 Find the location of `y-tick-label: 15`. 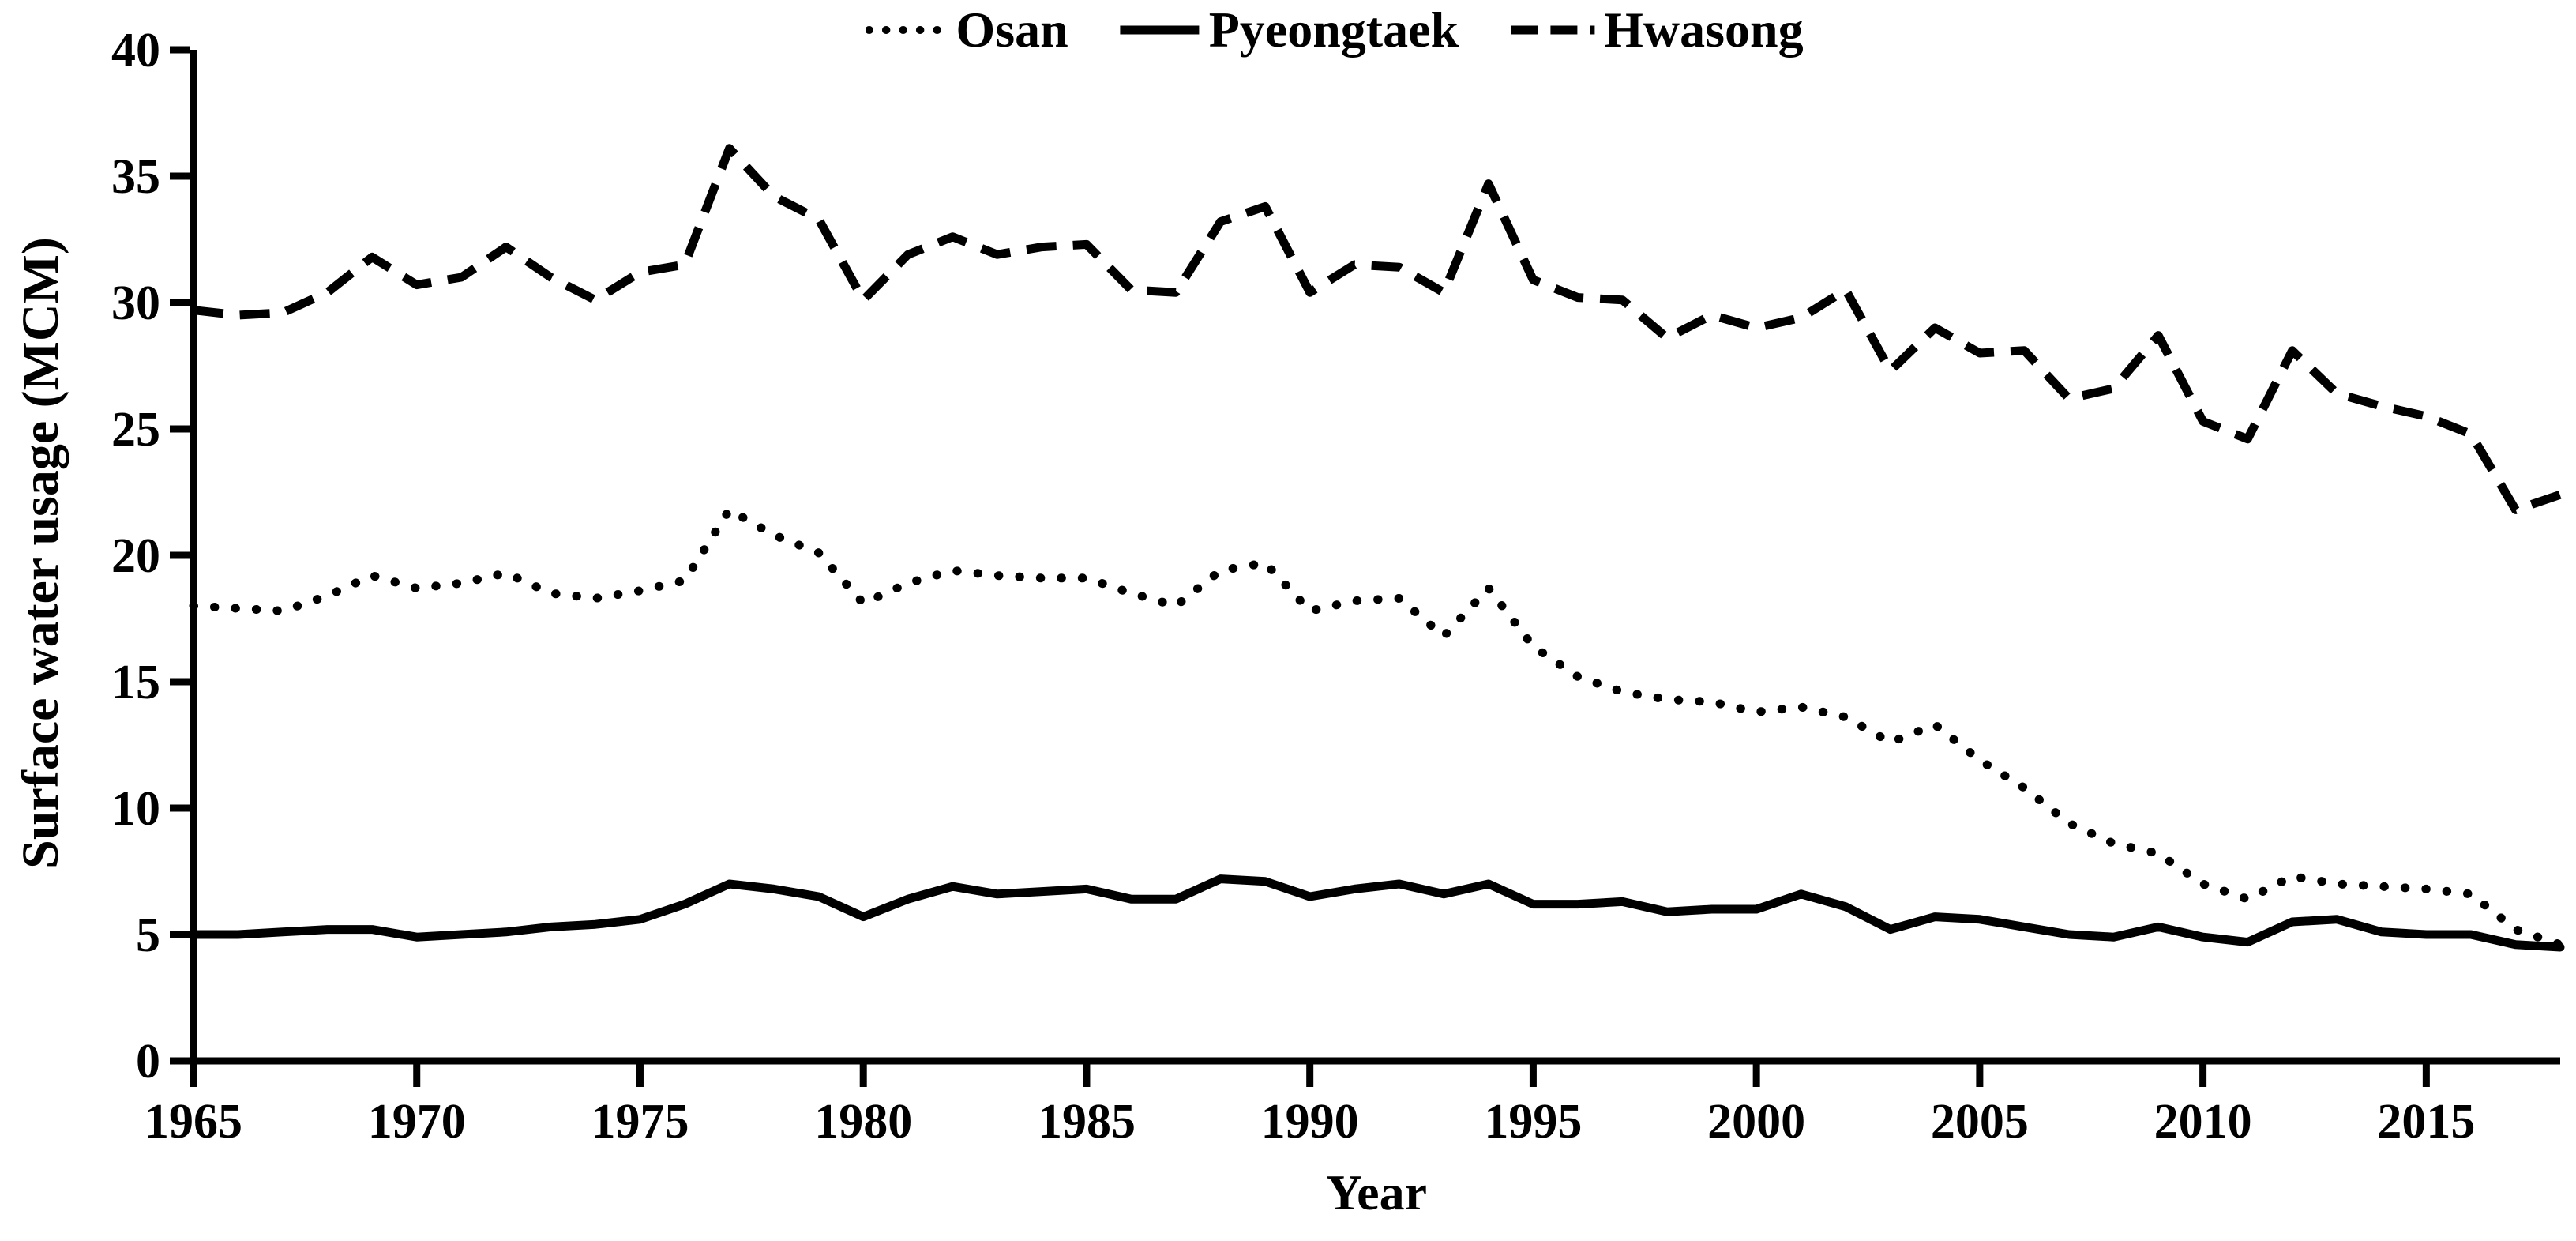

y-tick-label: 15 is located at coordinates (135, 682).